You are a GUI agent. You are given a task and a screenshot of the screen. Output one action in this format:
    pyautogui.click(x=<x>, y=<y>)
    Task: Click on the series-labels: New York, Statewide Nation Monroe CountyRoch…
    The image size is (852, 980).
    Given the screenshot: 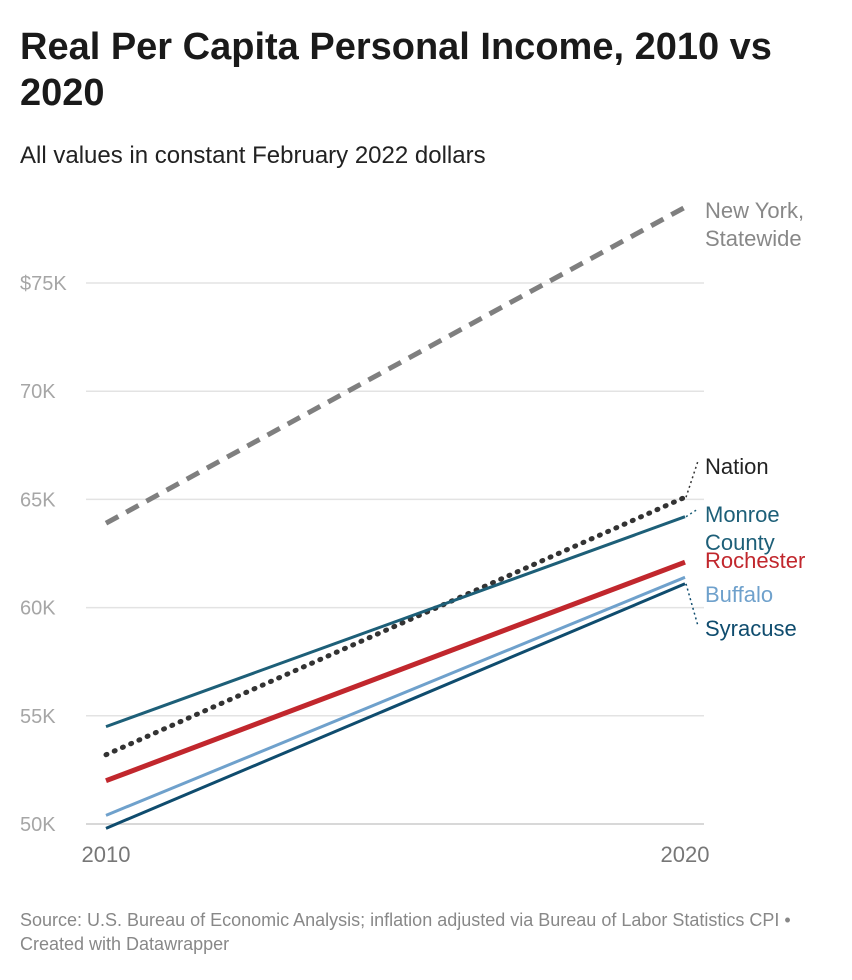 What is the action you would take?
    pyautogui.click(x=755, y=419)
    